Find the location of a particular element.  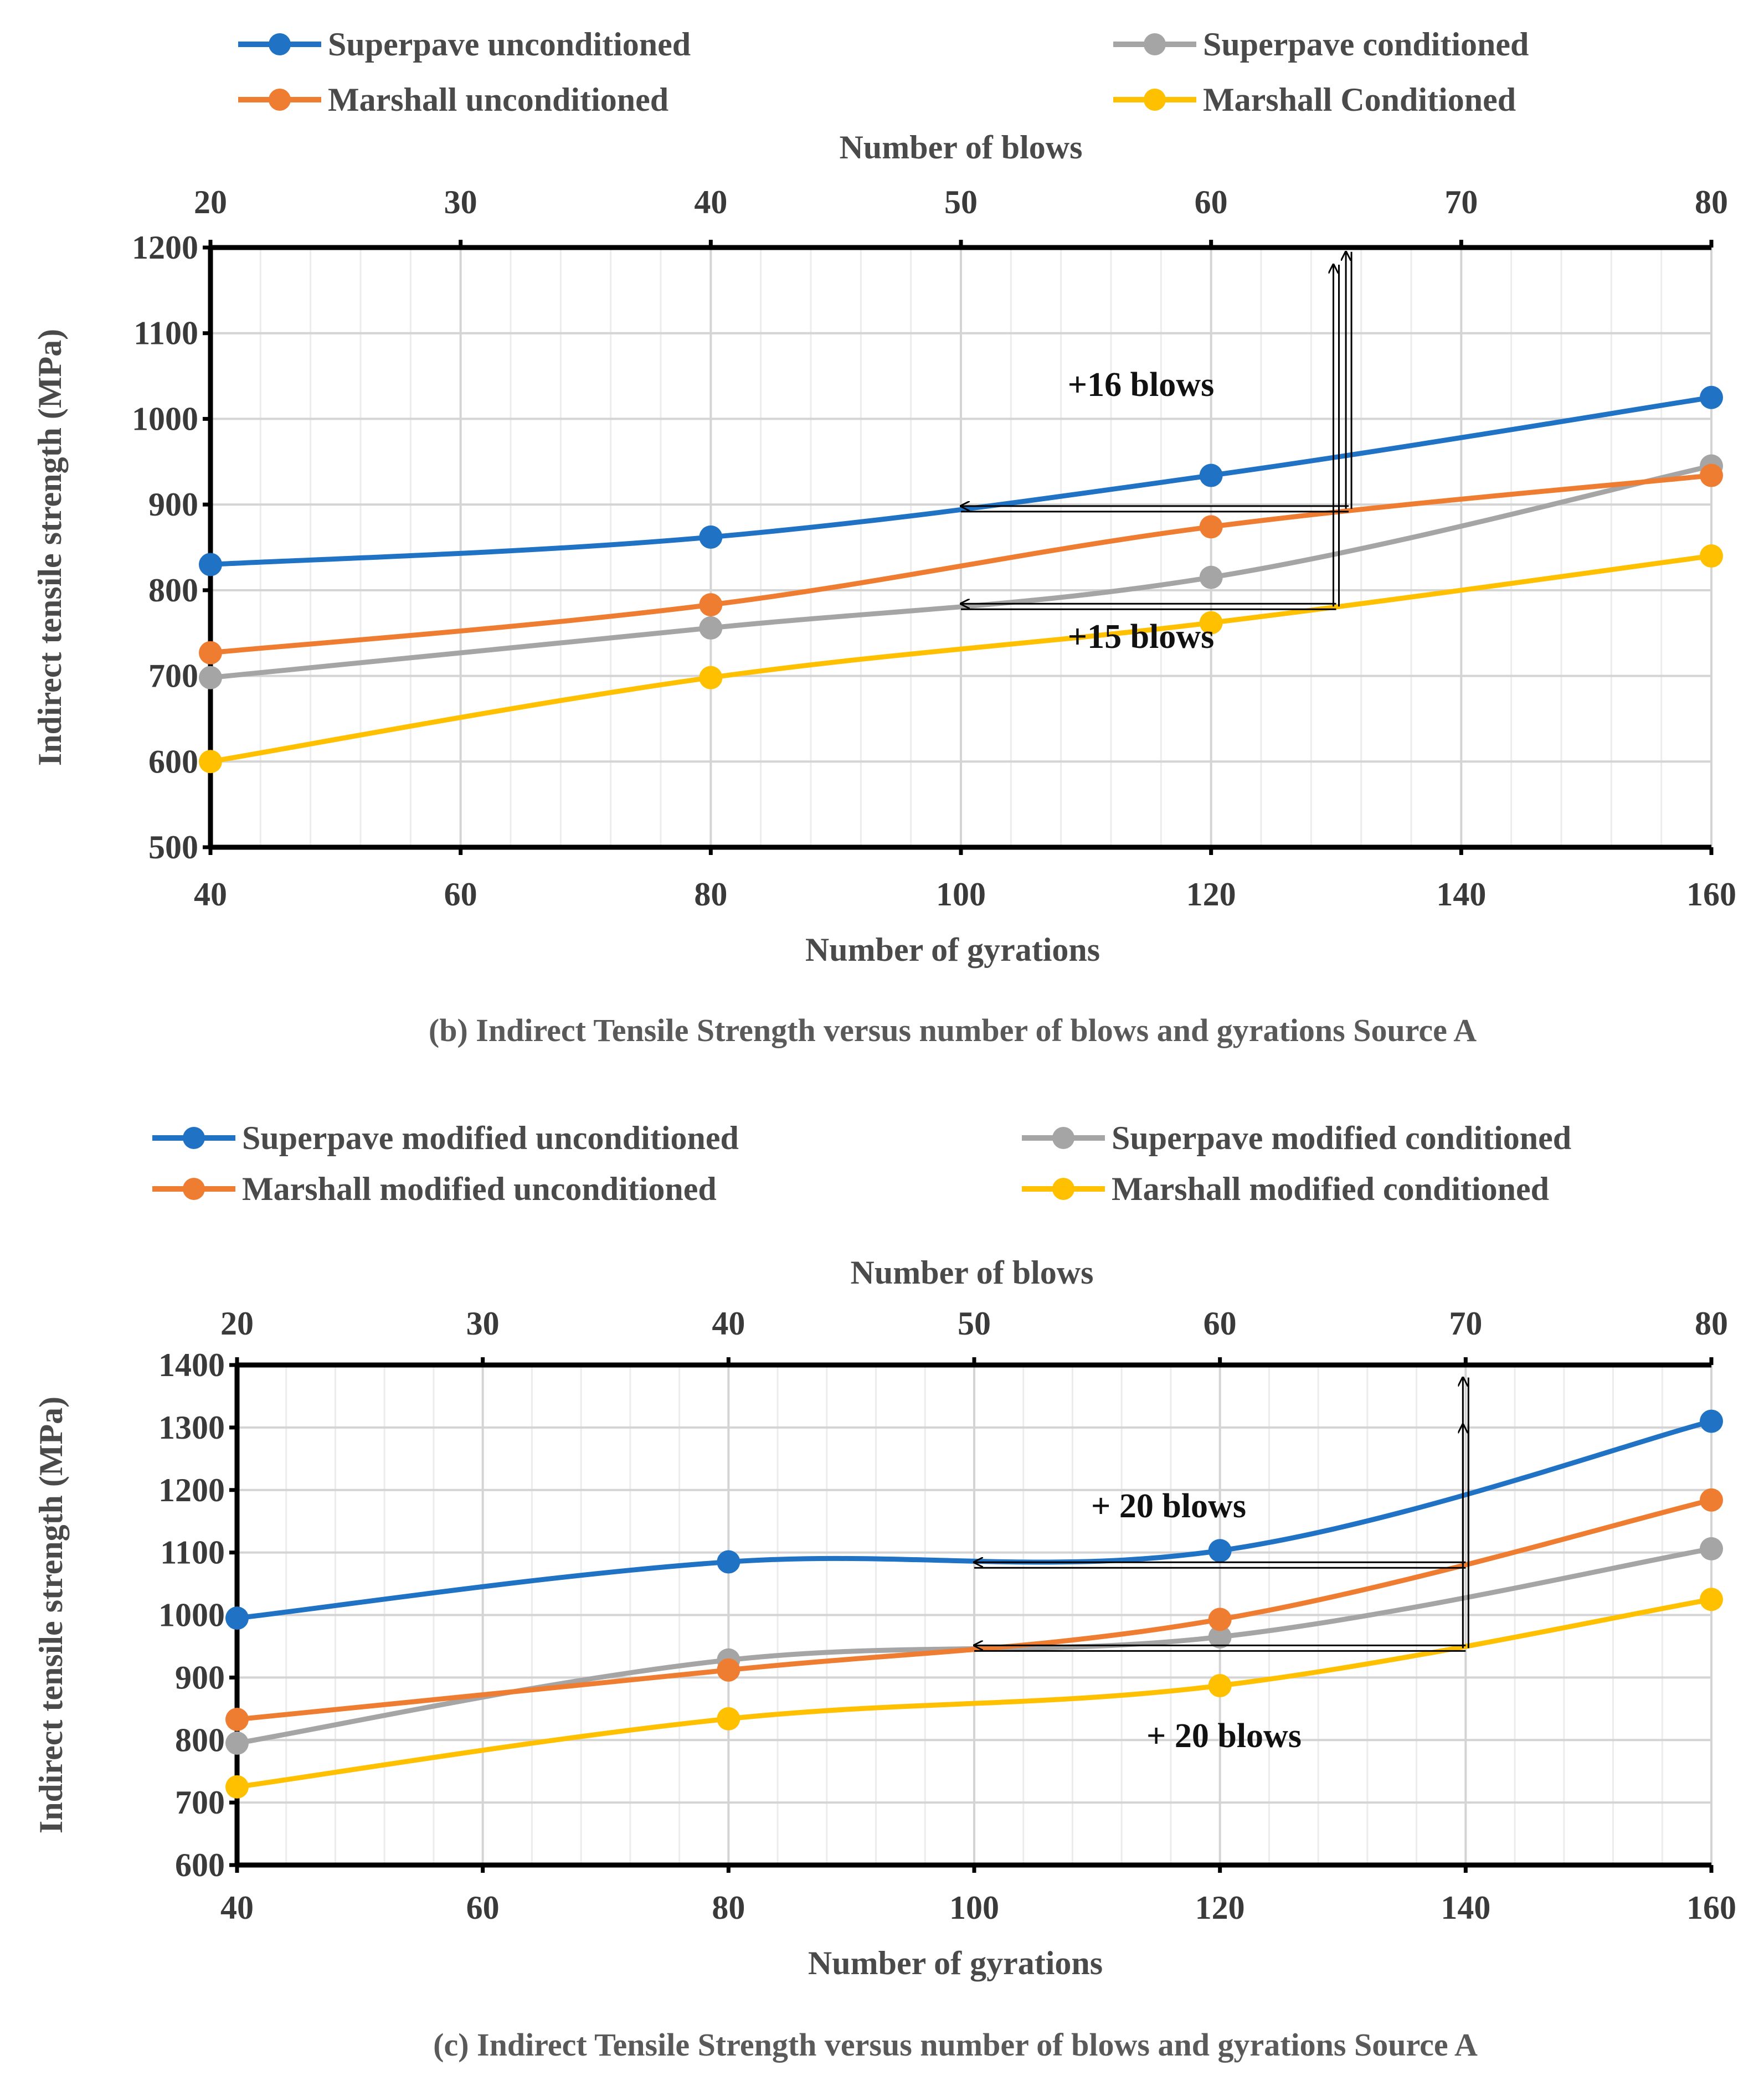

y-tick-label: 1000 is located at coordinates (165, 418).